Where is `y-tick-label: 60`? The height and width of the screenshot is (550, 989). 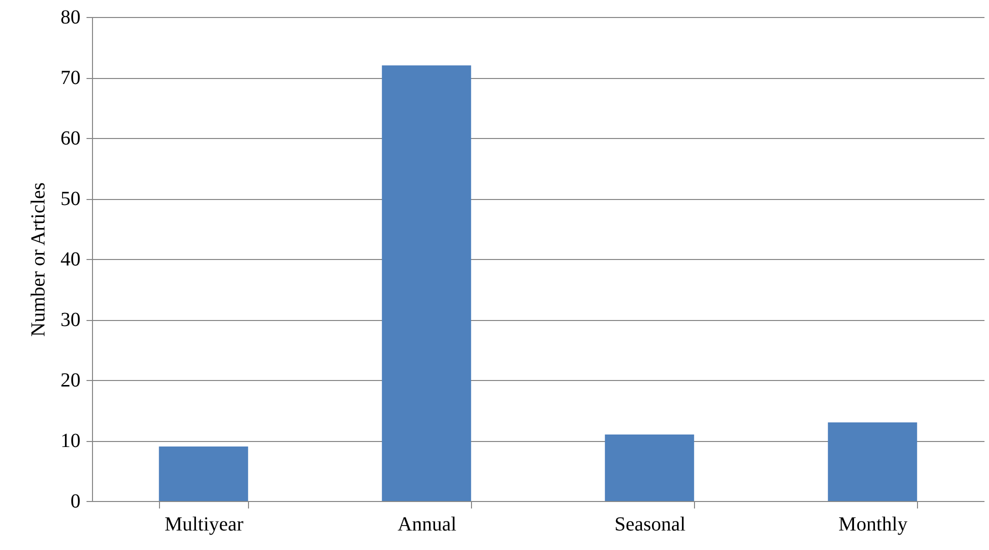
y-tick-label: 60 is located at coordinates (70, 139).